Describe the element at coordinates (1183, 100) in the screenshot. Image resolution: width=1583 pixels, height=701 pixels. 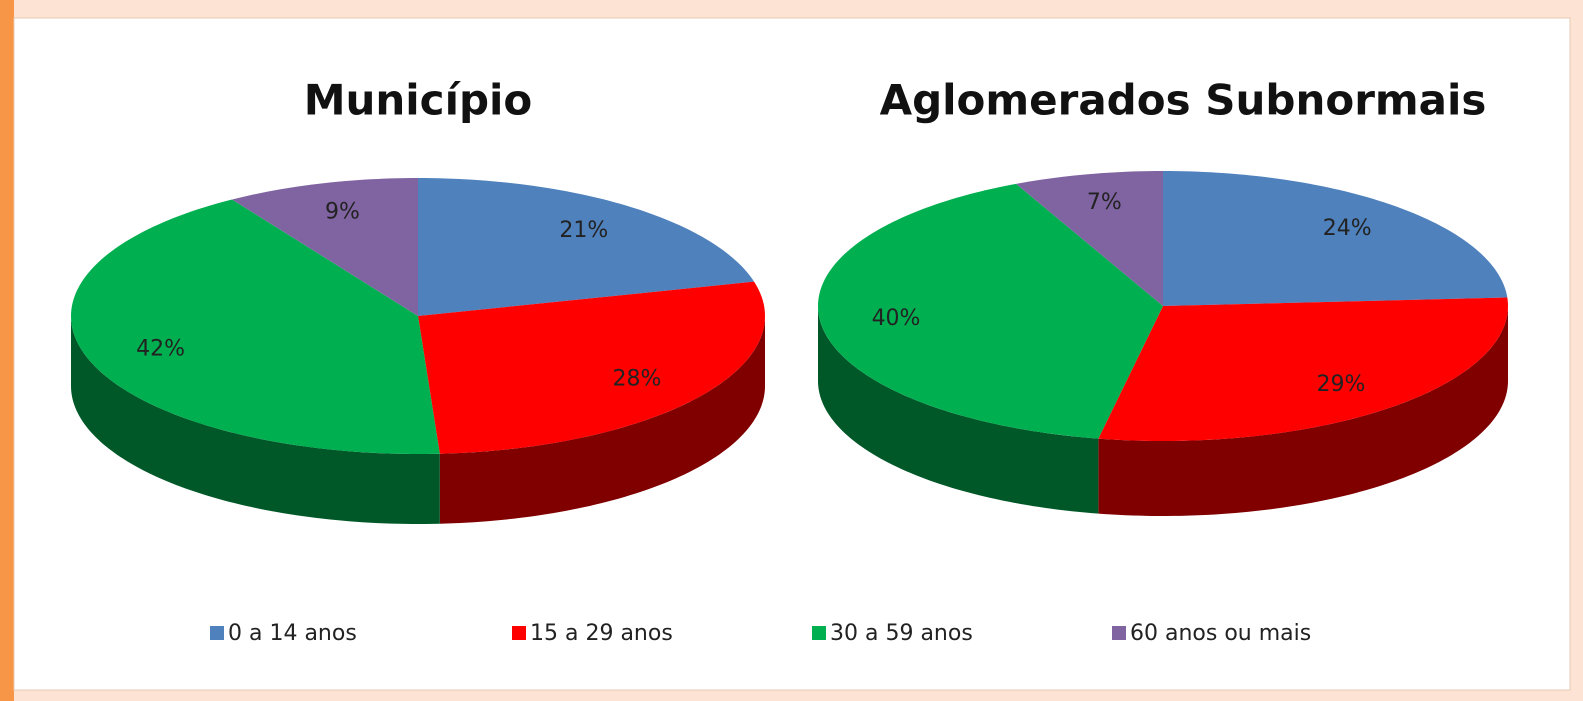
I see `chart-title: Aglomerados Subnormais` at that location.